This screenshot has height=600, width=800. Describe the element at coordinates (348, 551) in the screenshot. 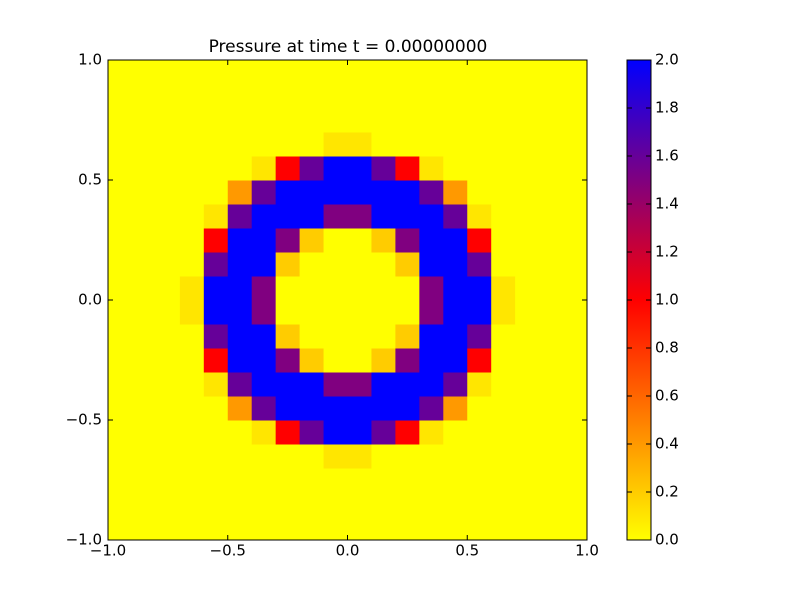

I see `x-tick-label: 0.0` at that location.